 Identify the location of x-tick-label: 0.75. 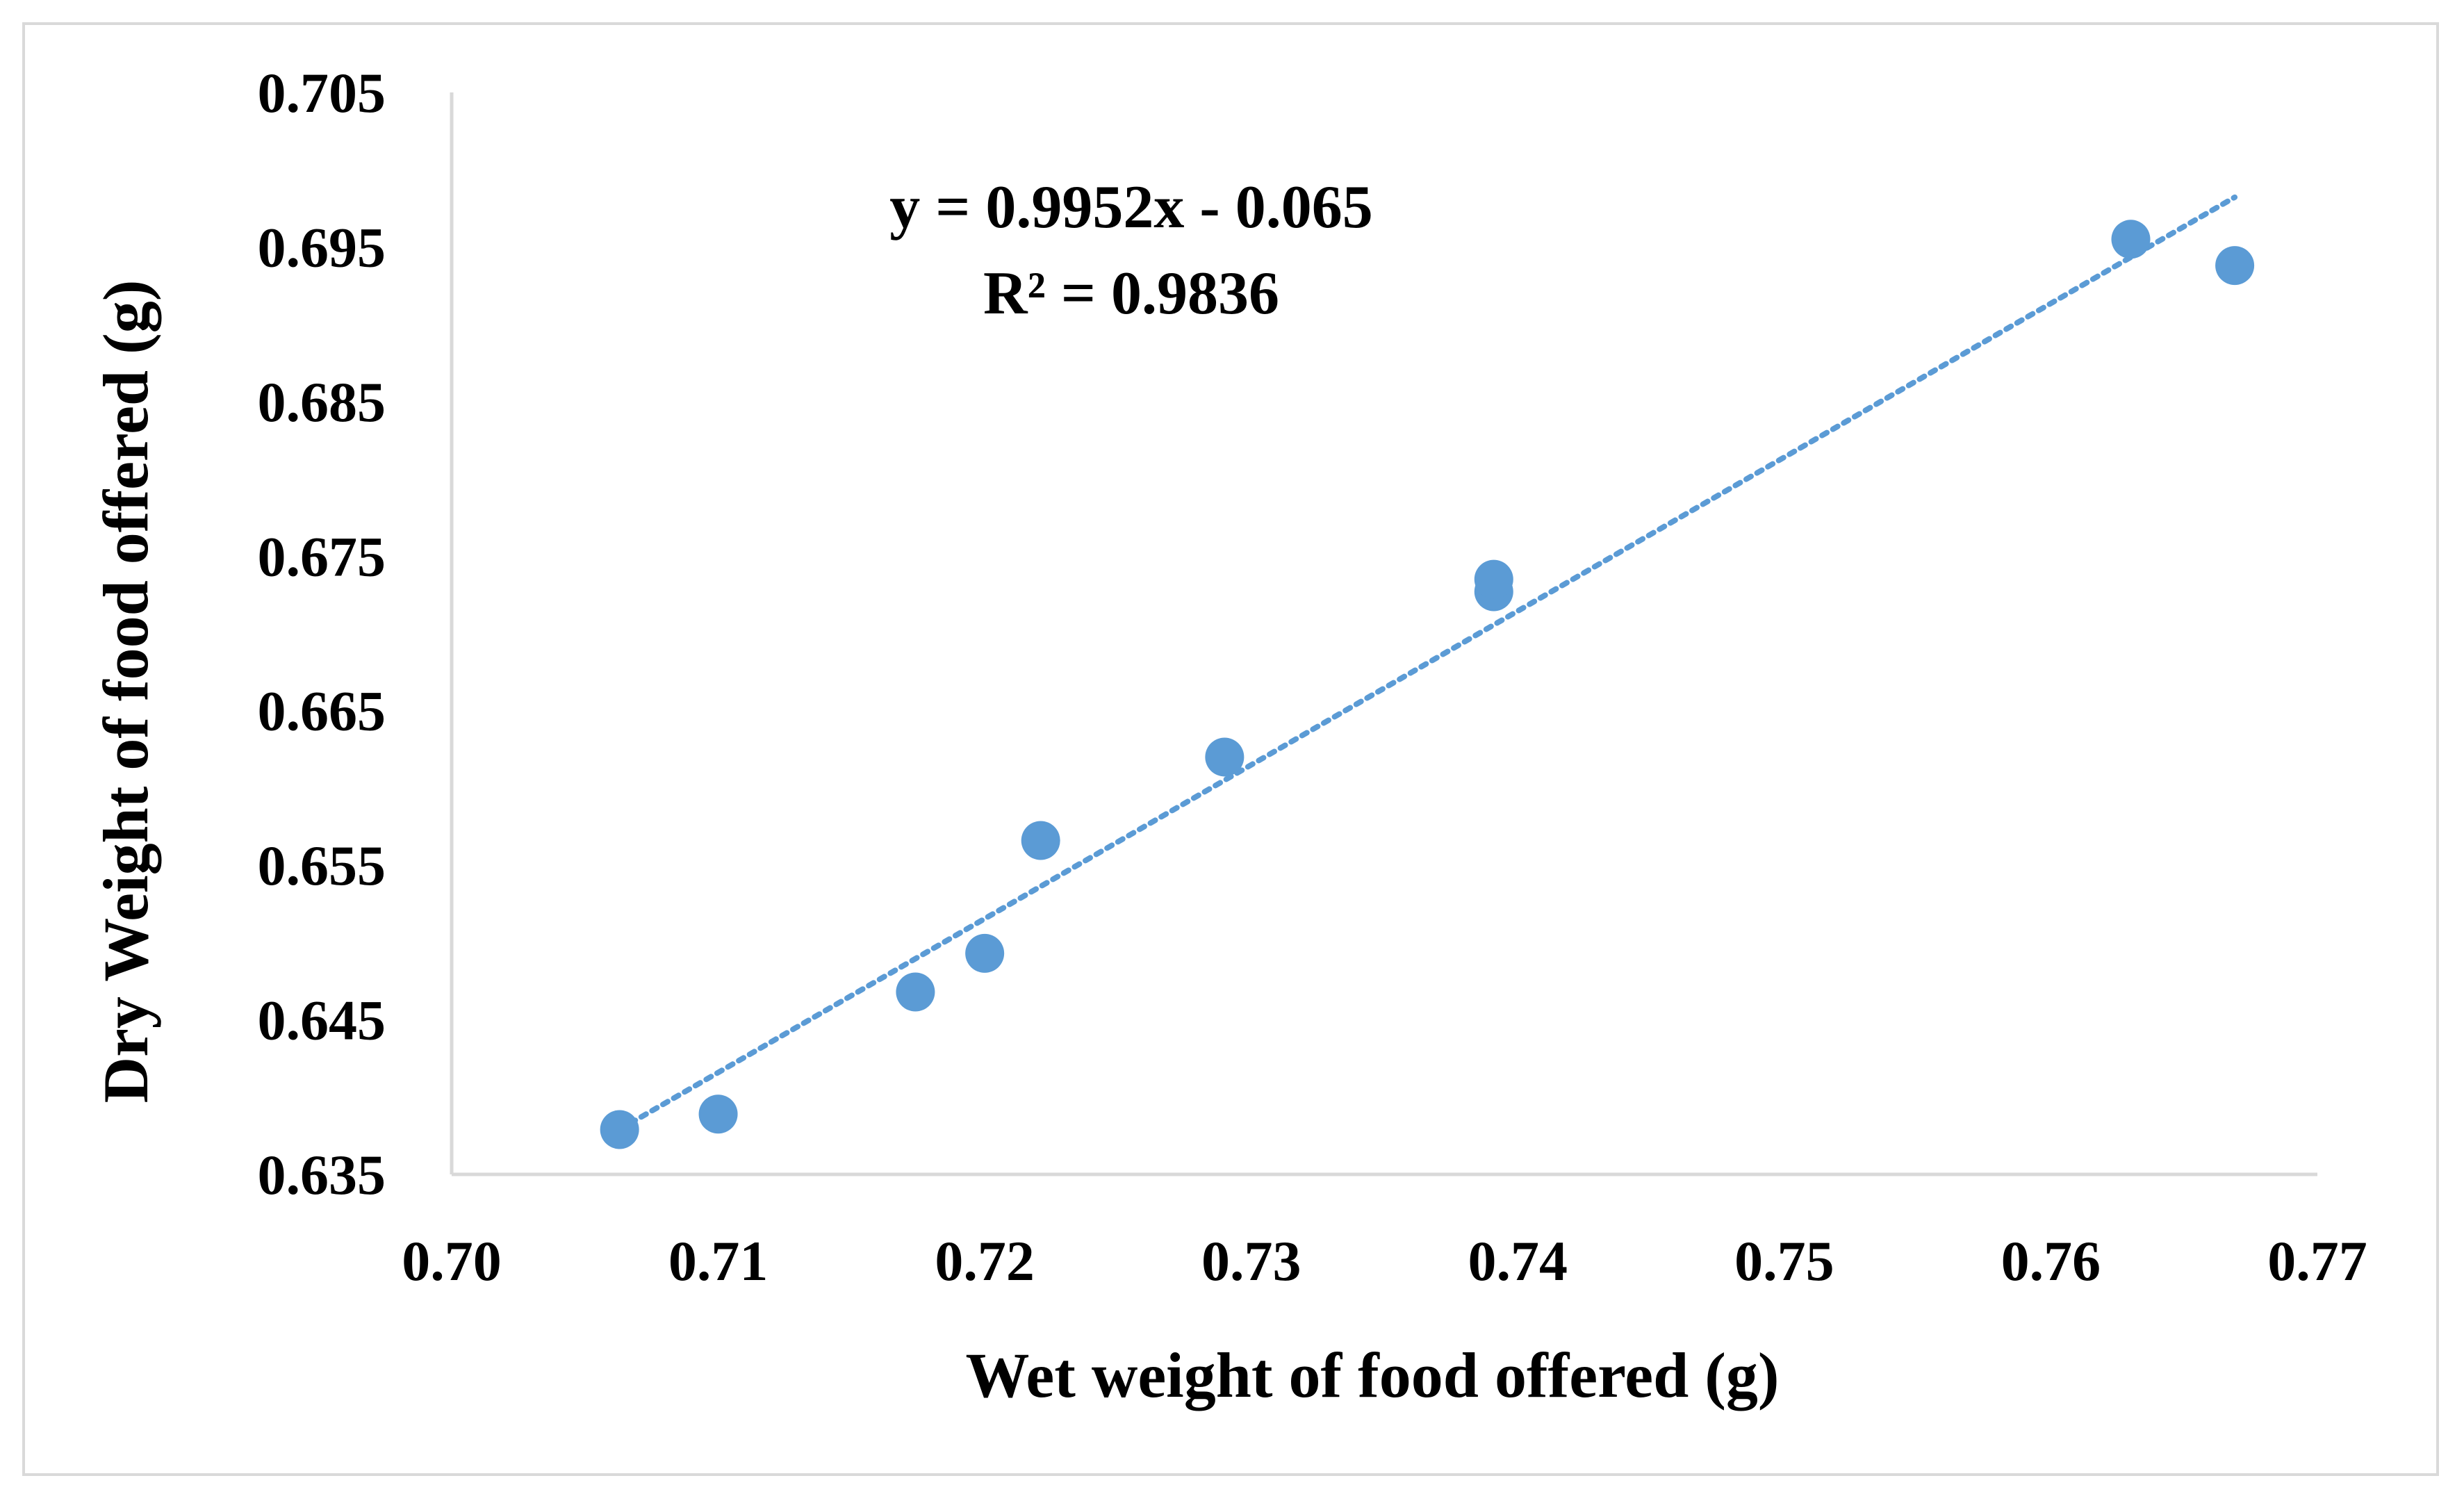
(1784, 1261).